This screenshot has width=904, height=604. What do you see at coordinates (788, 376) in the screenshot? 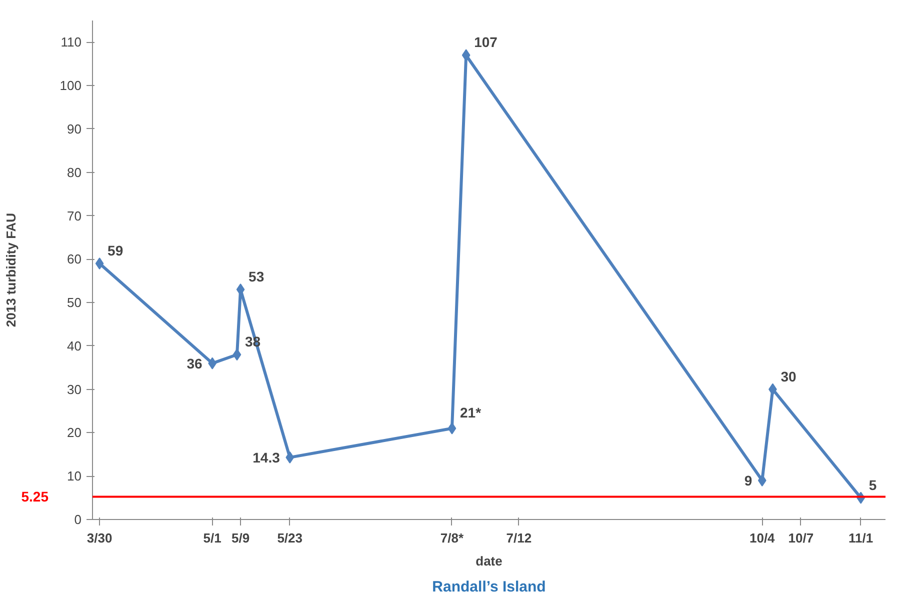
I see `data-label: 30` at bounding box center [788, 376].